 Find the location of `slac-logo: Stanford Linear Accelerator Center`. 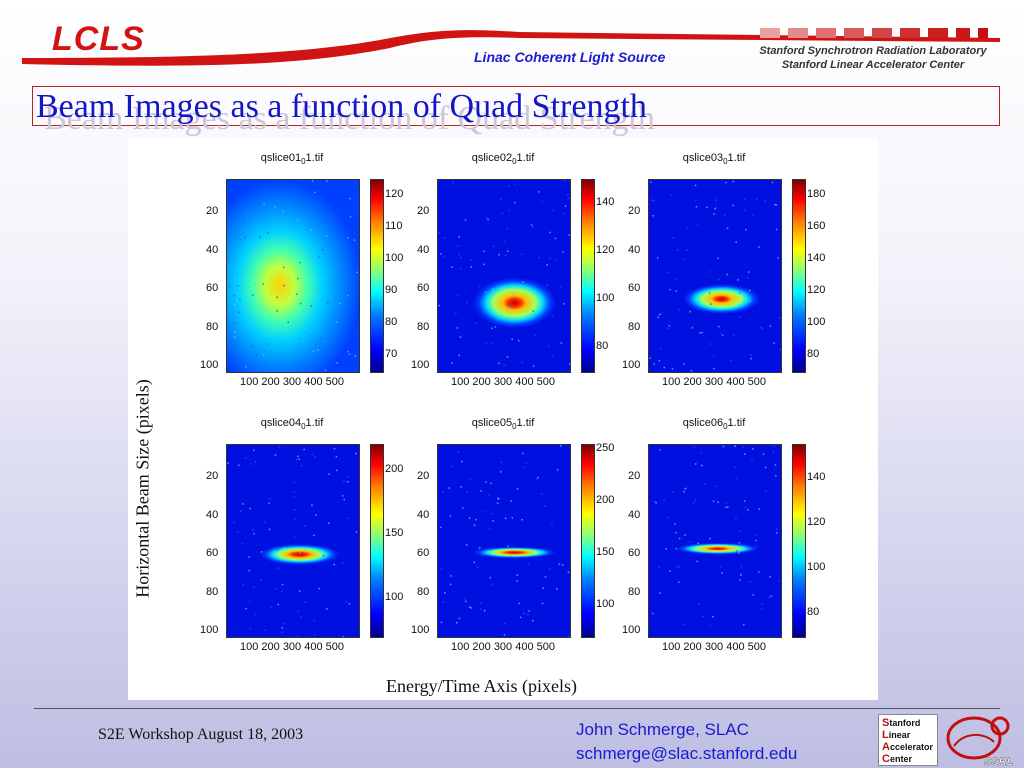

slac-logo: Stanford Linear Accelerator Center is located at coordinates (908, 740).